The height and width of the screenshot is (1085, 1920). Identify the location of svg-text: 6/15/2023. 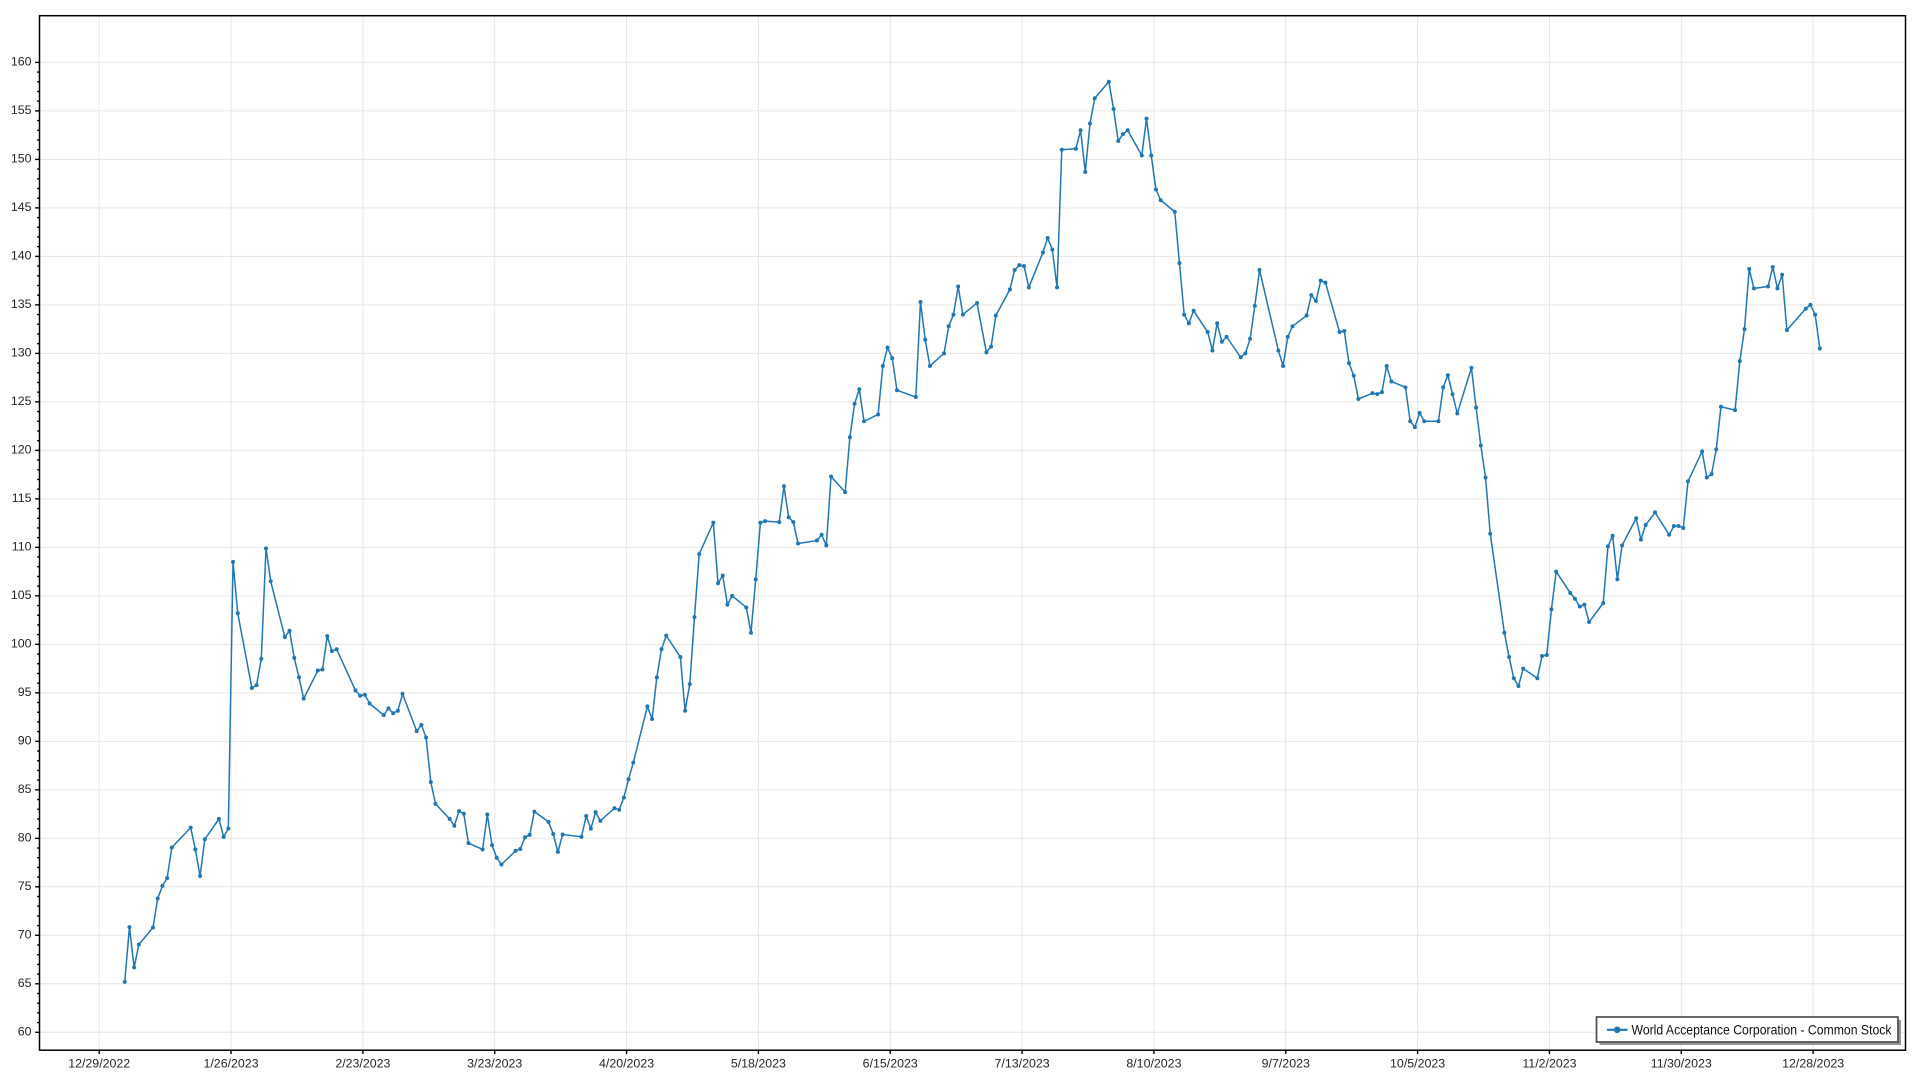
(890, 1064).